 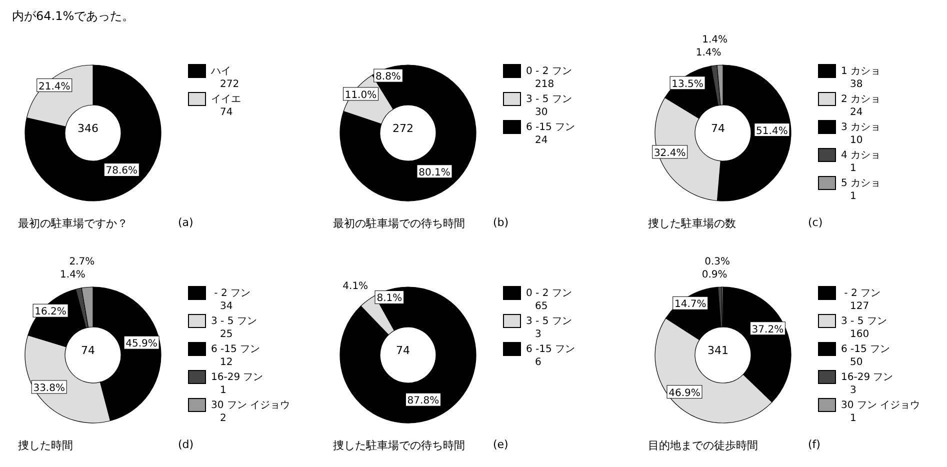 What do you see at coordinates (541, 306) in the screenshot?
I see `text: 65` at bounding box center [541, 306].